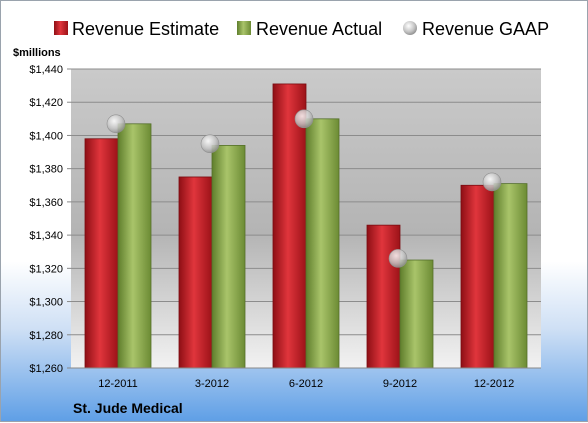 Image resolution: width=588 pixels, height=423 pixels. Describe the element at coordinates (319, 29) in the screenshot. I see `legend-label-actual: Revenue Actual` at that location.